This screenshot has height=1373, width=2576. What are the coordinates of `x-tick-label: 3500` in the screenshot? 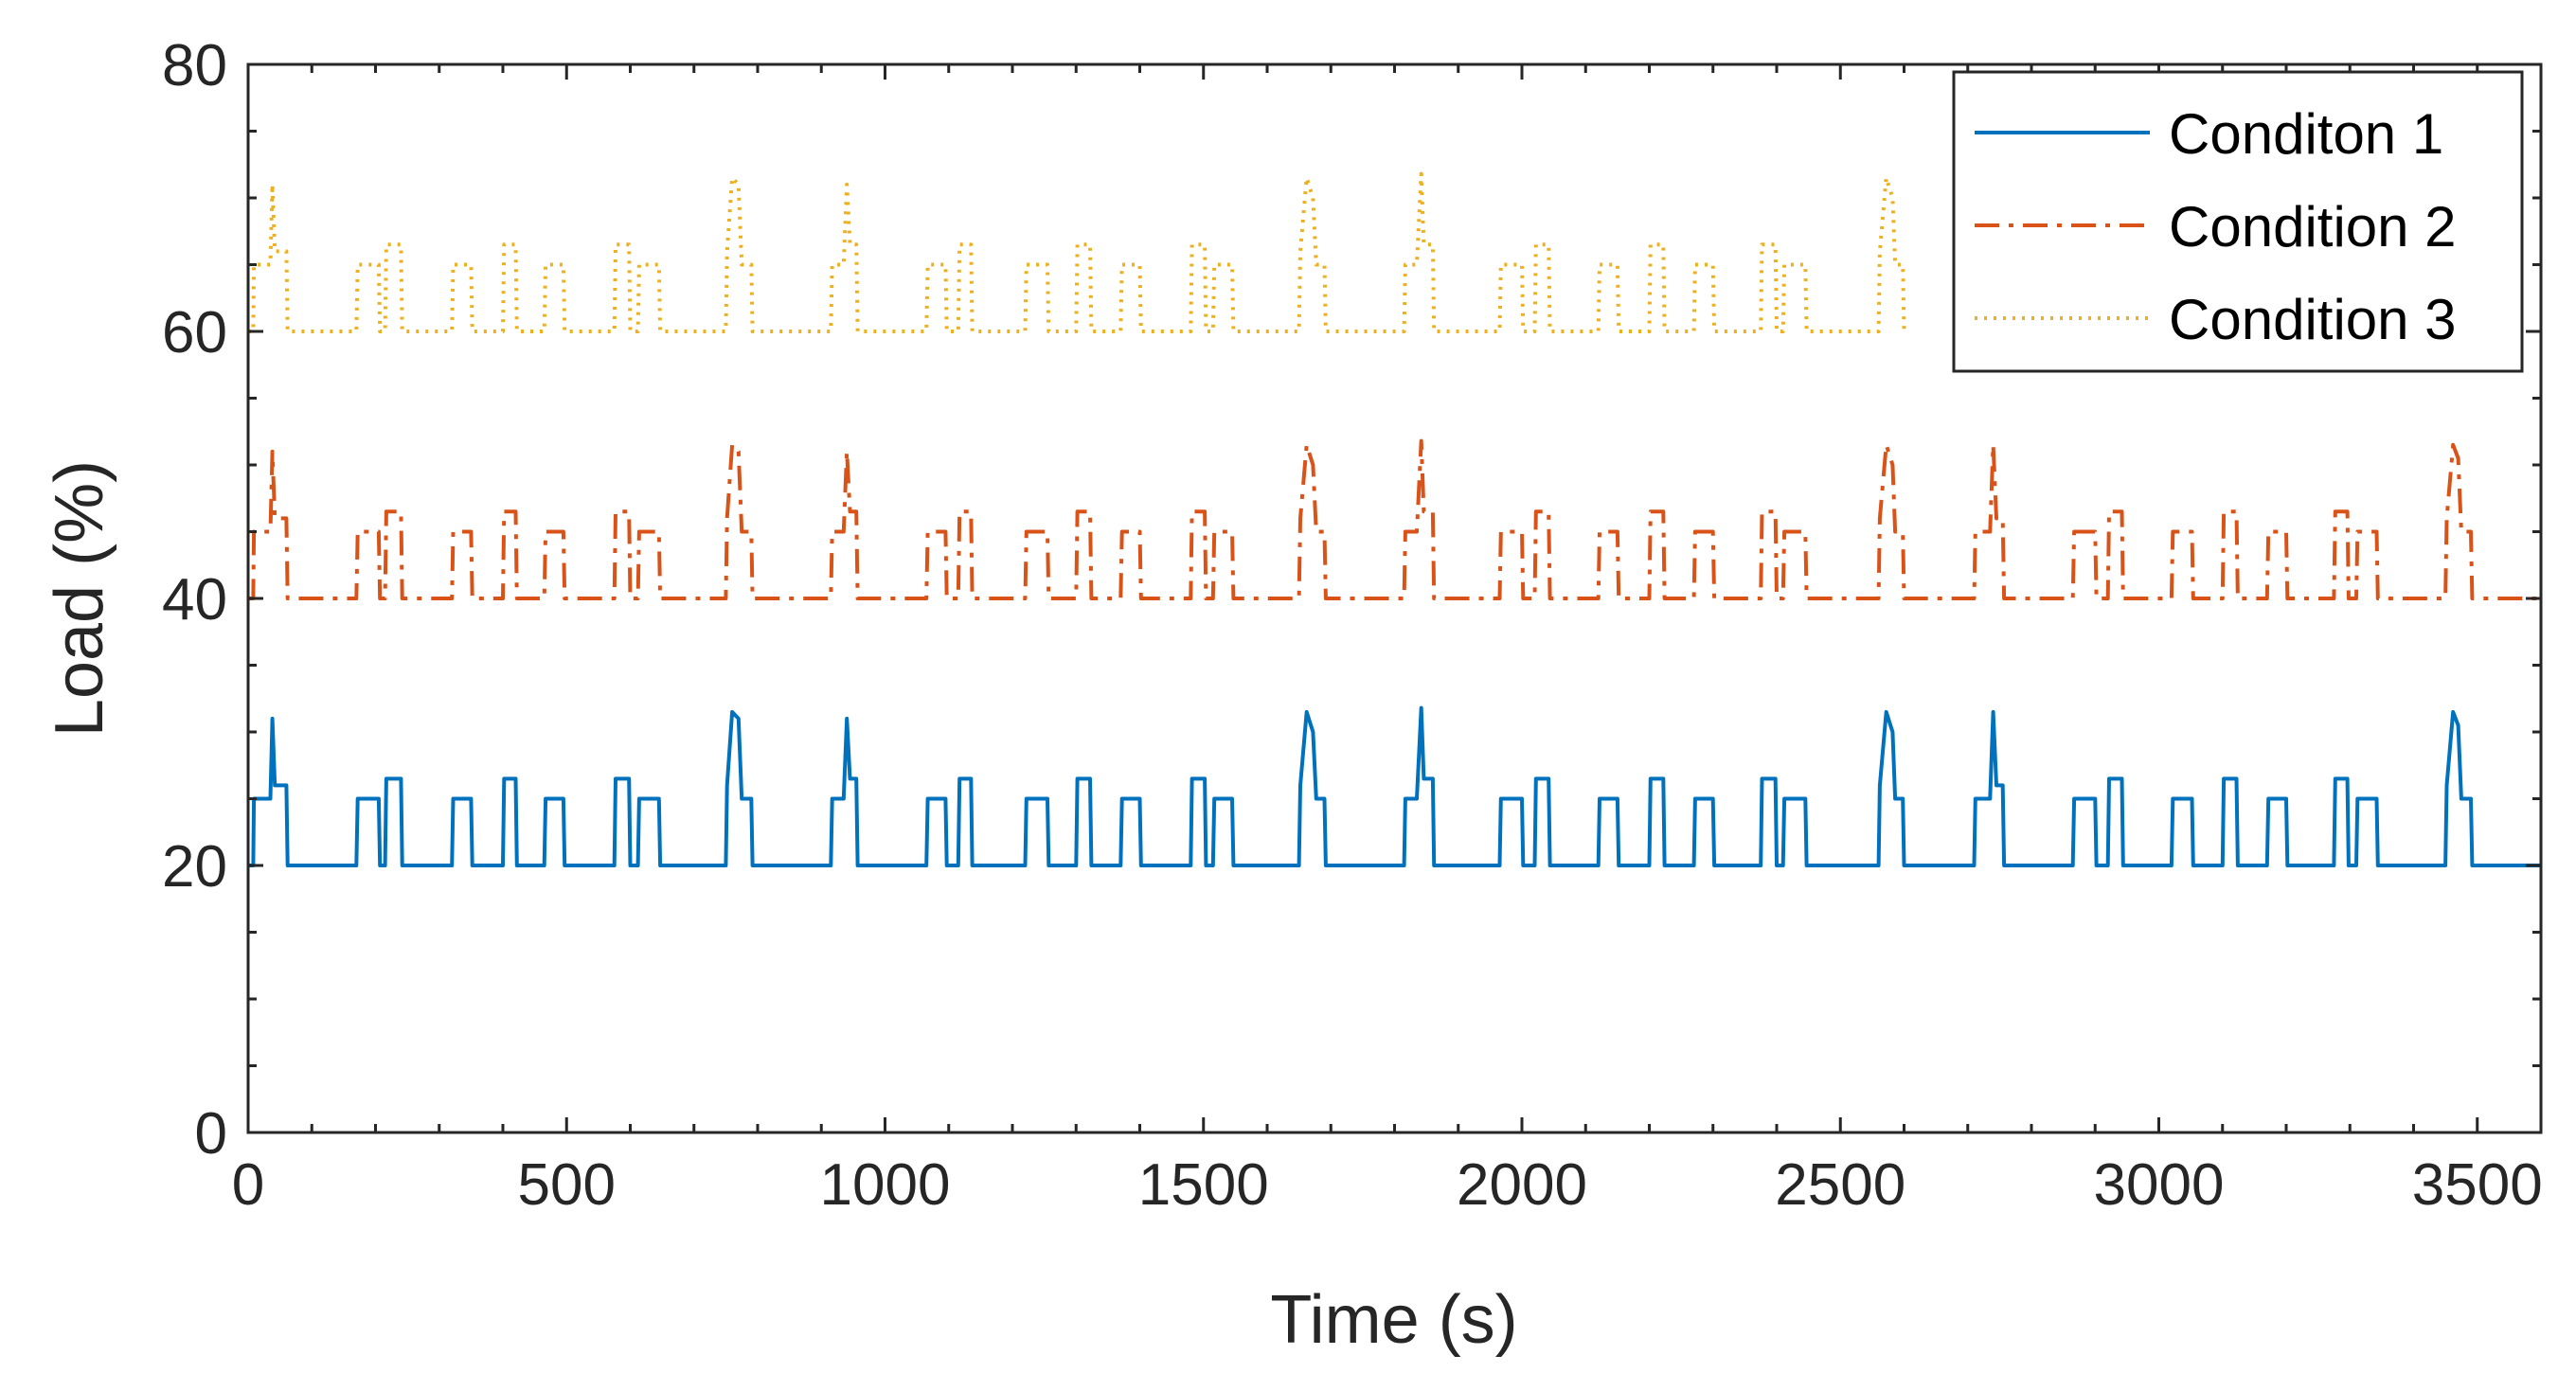 It's located at (2477, 1185).